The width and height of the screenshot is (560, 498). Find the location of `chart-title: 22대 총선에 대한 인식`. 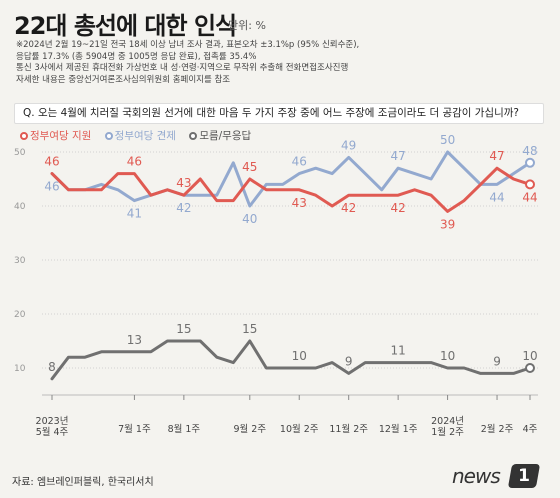

chart-title: 22대 총선에 대한 인식 is located at coordinates (125, 26).